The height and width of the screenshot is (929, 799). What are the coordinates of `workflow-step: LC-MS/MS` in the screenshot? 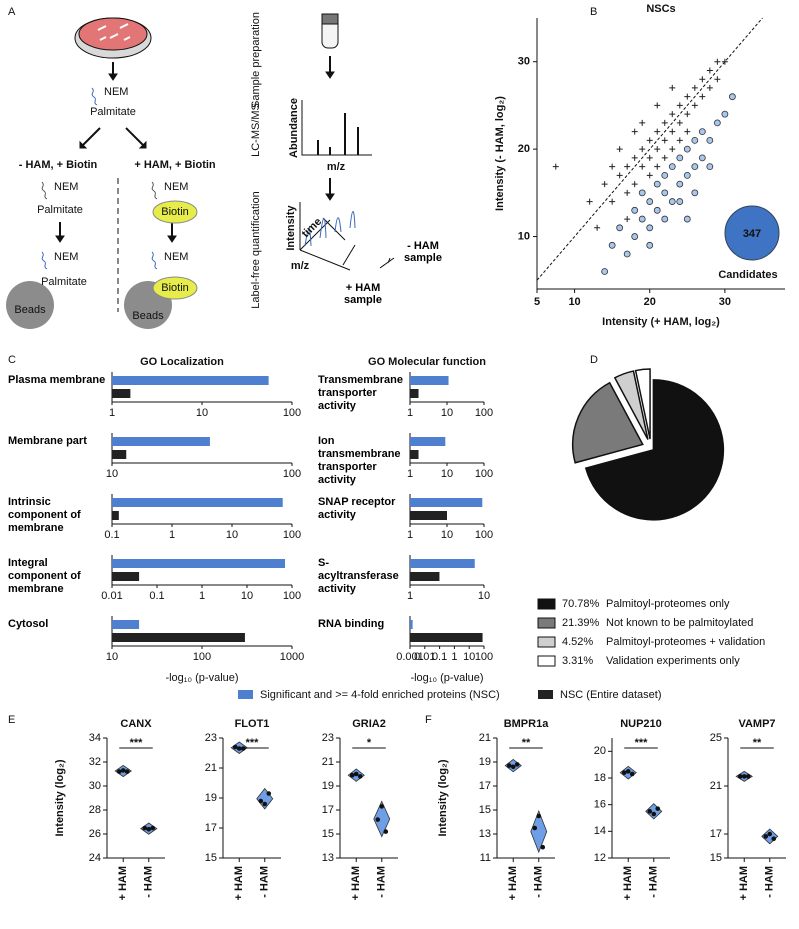 It's located at (256, 130).